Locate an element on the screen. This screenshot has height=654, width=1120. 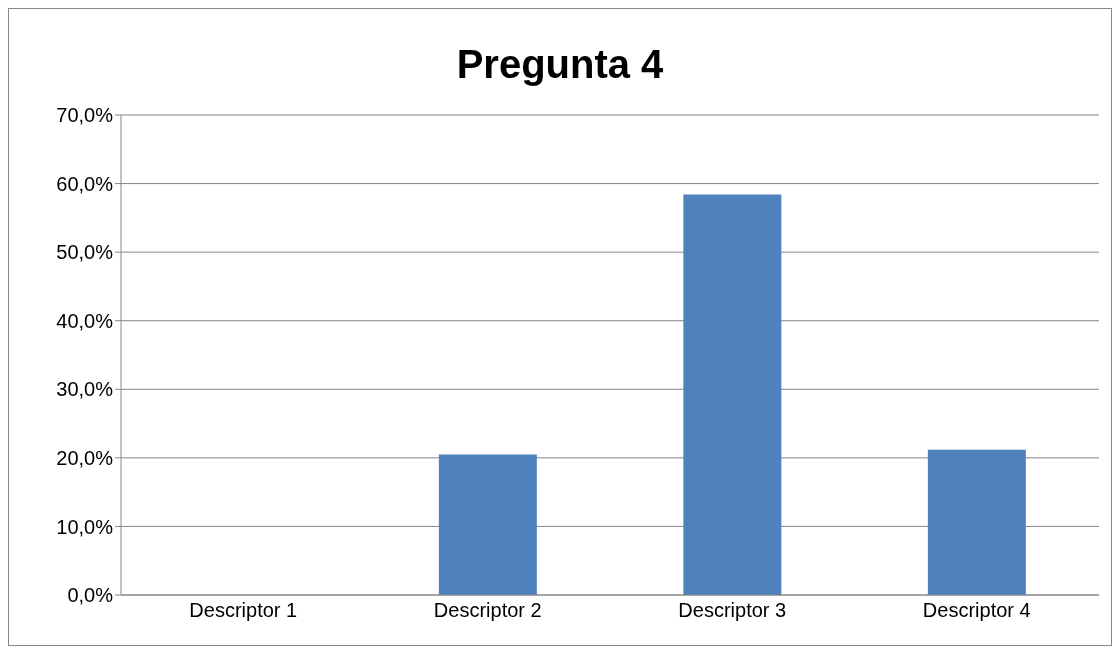
x-tick-label: Descriptor 4 is located at coordinates (976, 610).